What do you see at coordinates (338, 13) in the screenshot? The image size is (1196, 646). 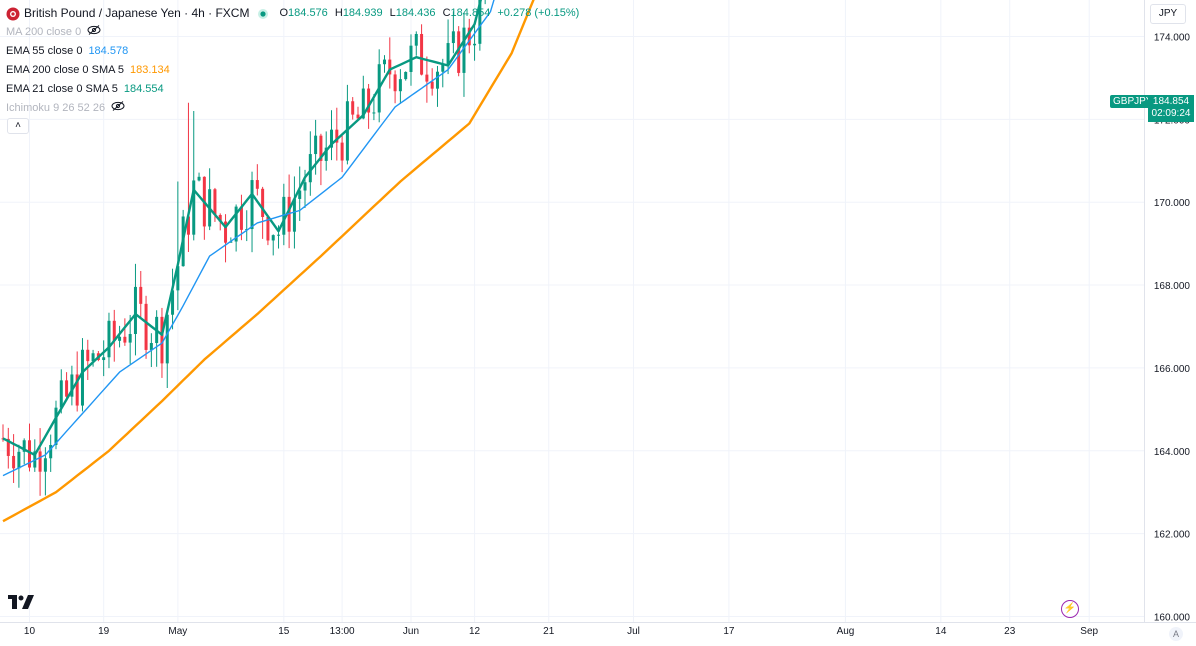 I see `high-label: H` at bounding box center [338, 13].